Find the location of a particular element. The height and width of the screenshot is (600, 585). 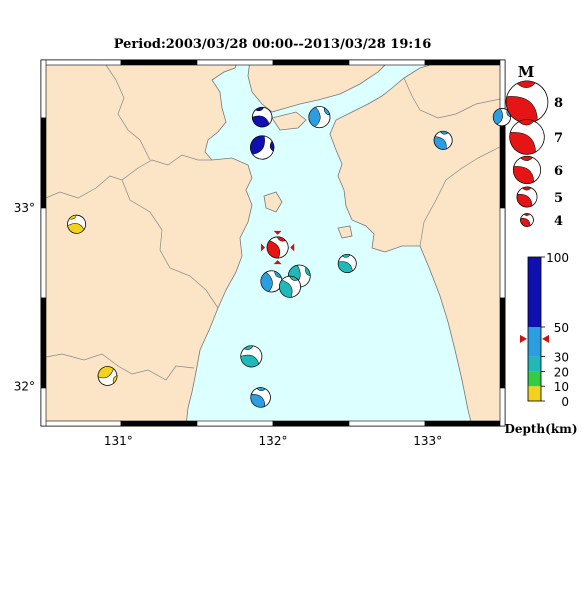

longitude-tick-label: 131° is located at coordinates (118, 441).